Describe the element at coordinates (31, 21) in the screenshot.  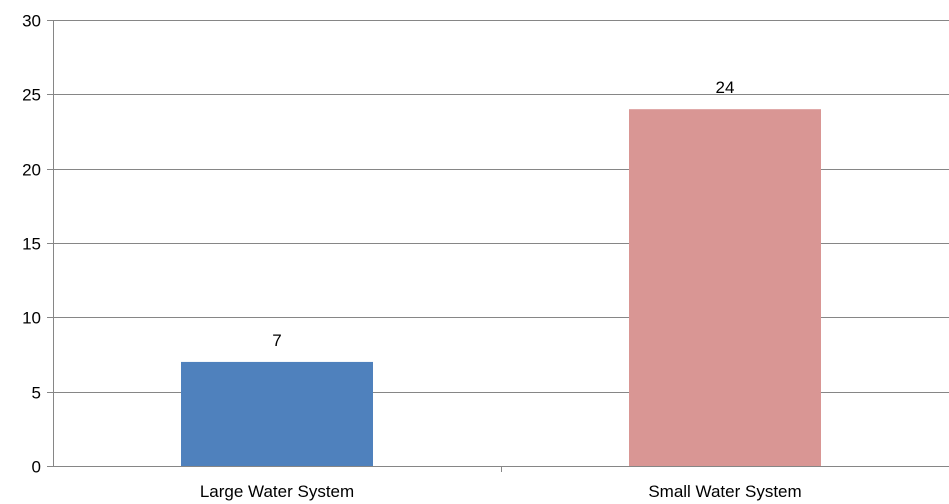
I see `y-tick-label: 30` at that location.